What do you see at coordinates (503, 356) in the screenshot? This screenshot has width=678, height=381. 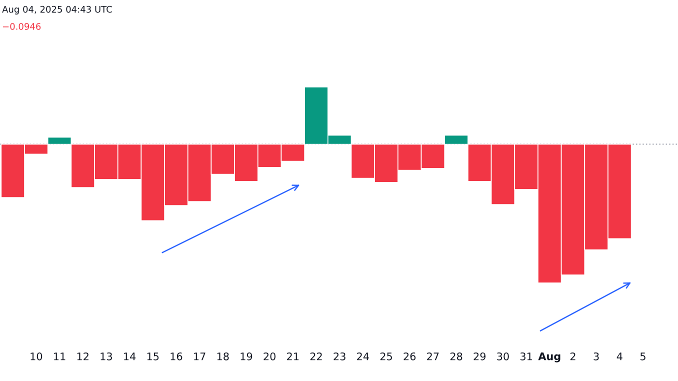 I see `x-tick-label: 30` at bounding box center [503, 356].